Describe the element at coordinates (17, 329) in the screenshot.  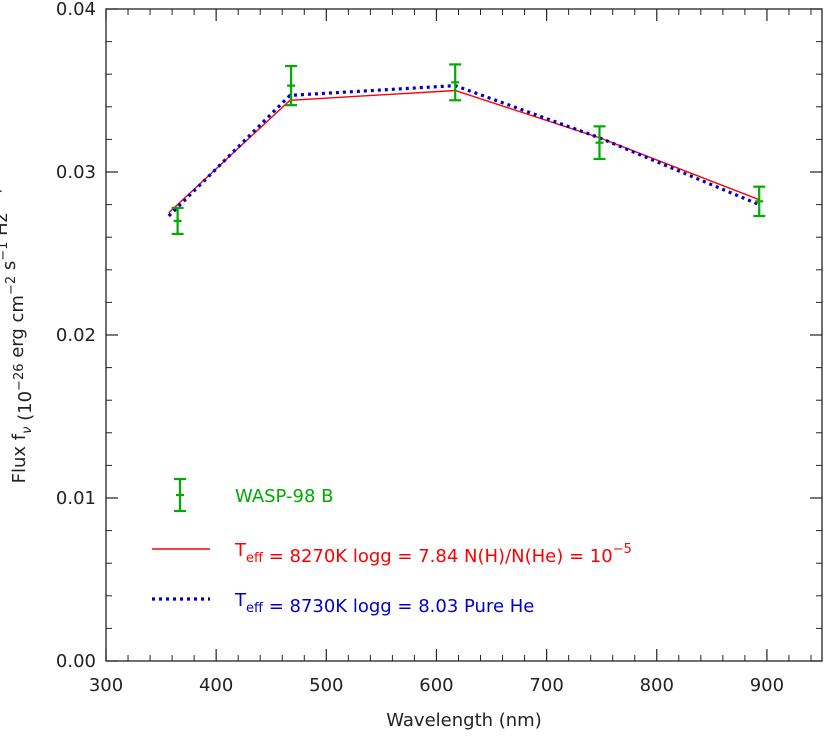
I see `y-axis-title-part: erg cm` at that location.